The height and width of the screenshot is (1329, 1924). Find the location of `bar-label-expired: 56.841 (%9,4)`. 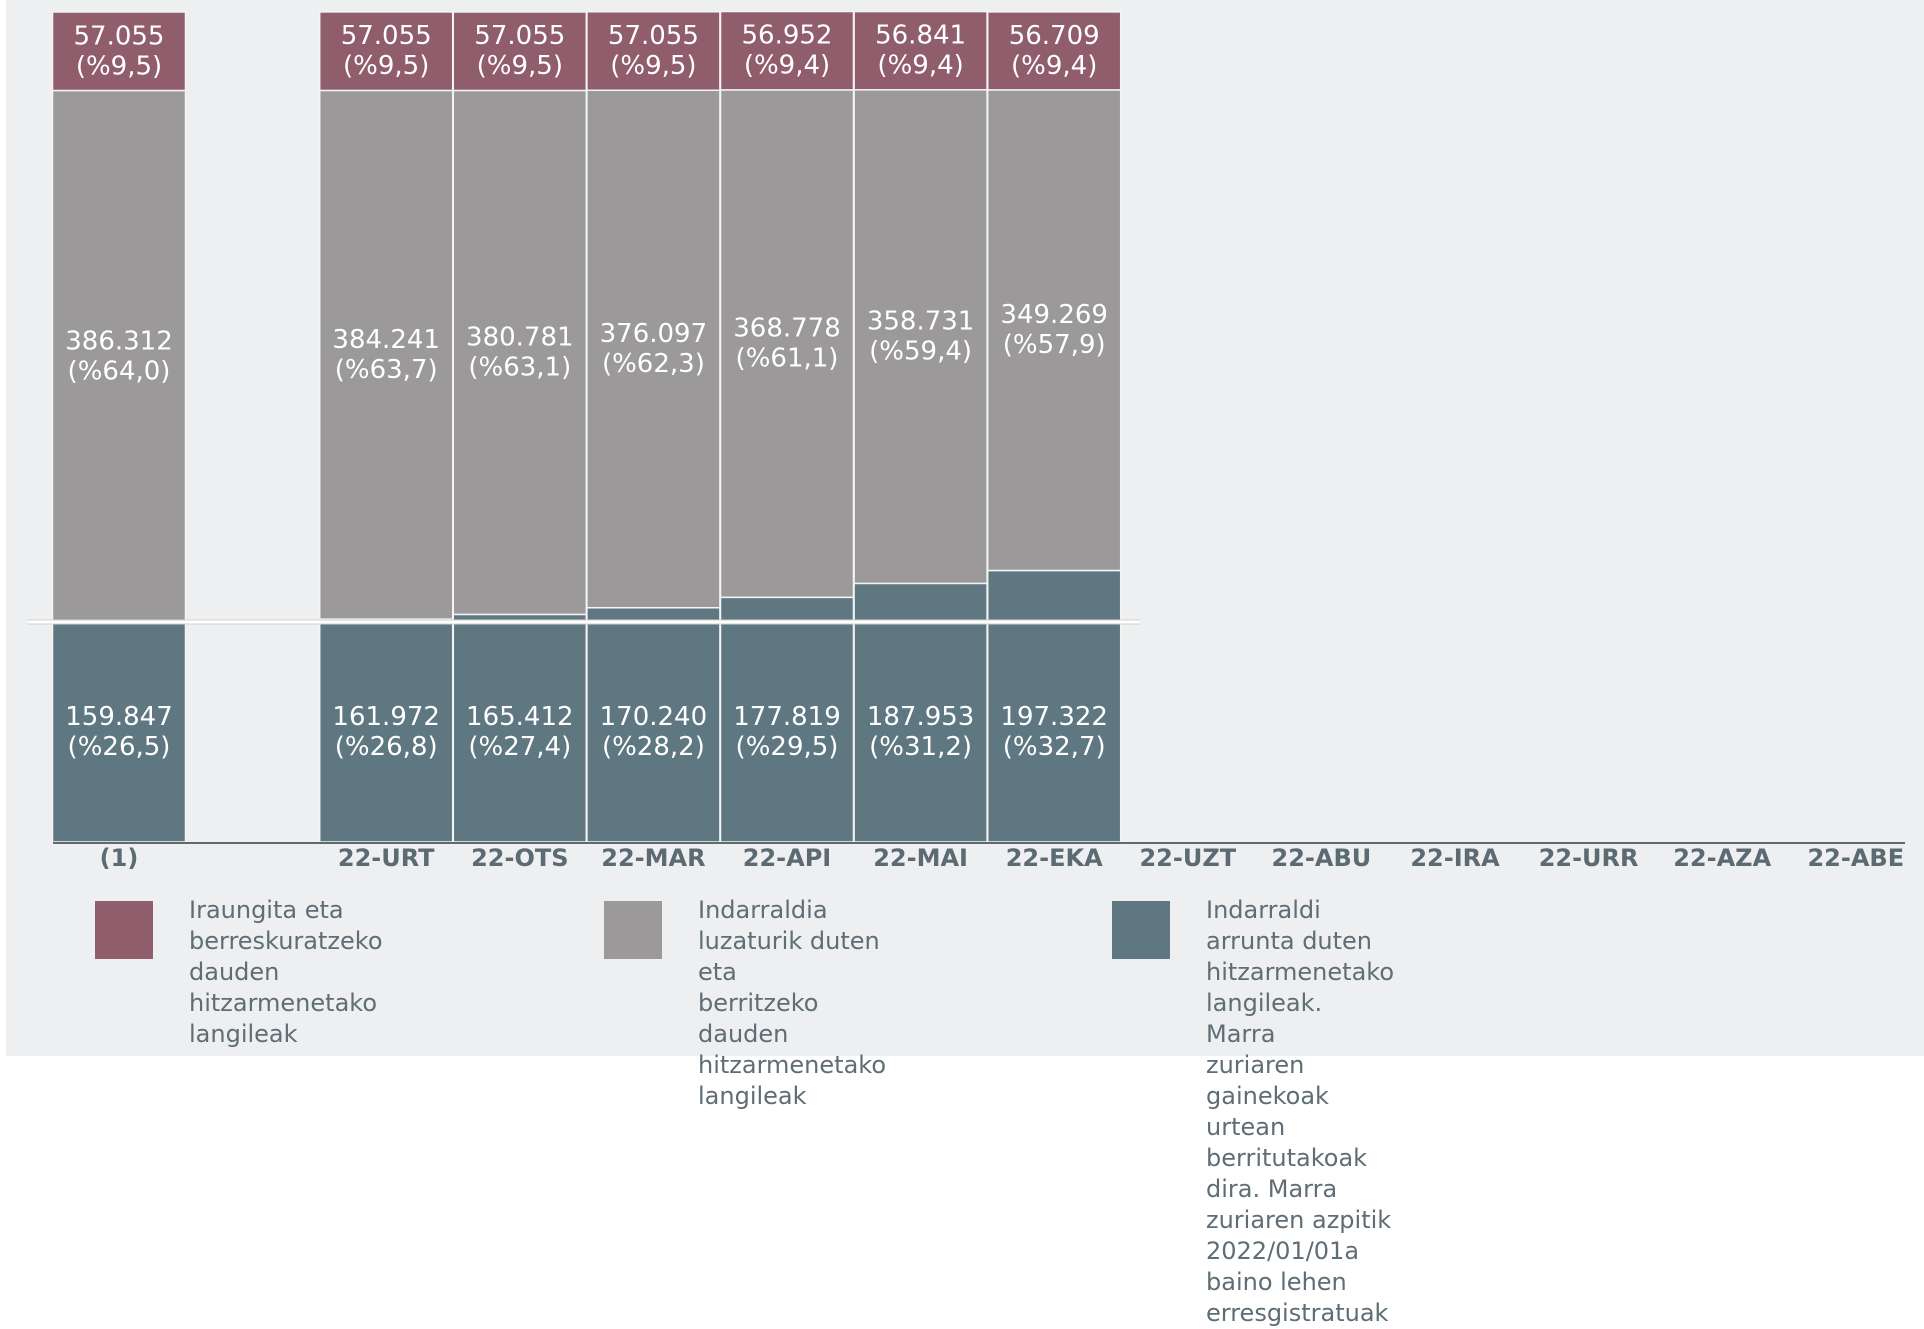

bar-label-expired: 56.841 (%9,4) is located at coordinates (920, 50).